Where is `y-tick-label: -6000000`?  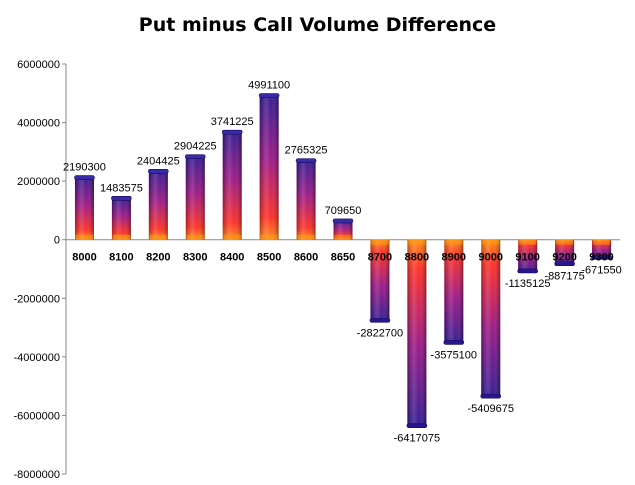
y-tick-label: -6000000 is located at coordinates (37, 416).